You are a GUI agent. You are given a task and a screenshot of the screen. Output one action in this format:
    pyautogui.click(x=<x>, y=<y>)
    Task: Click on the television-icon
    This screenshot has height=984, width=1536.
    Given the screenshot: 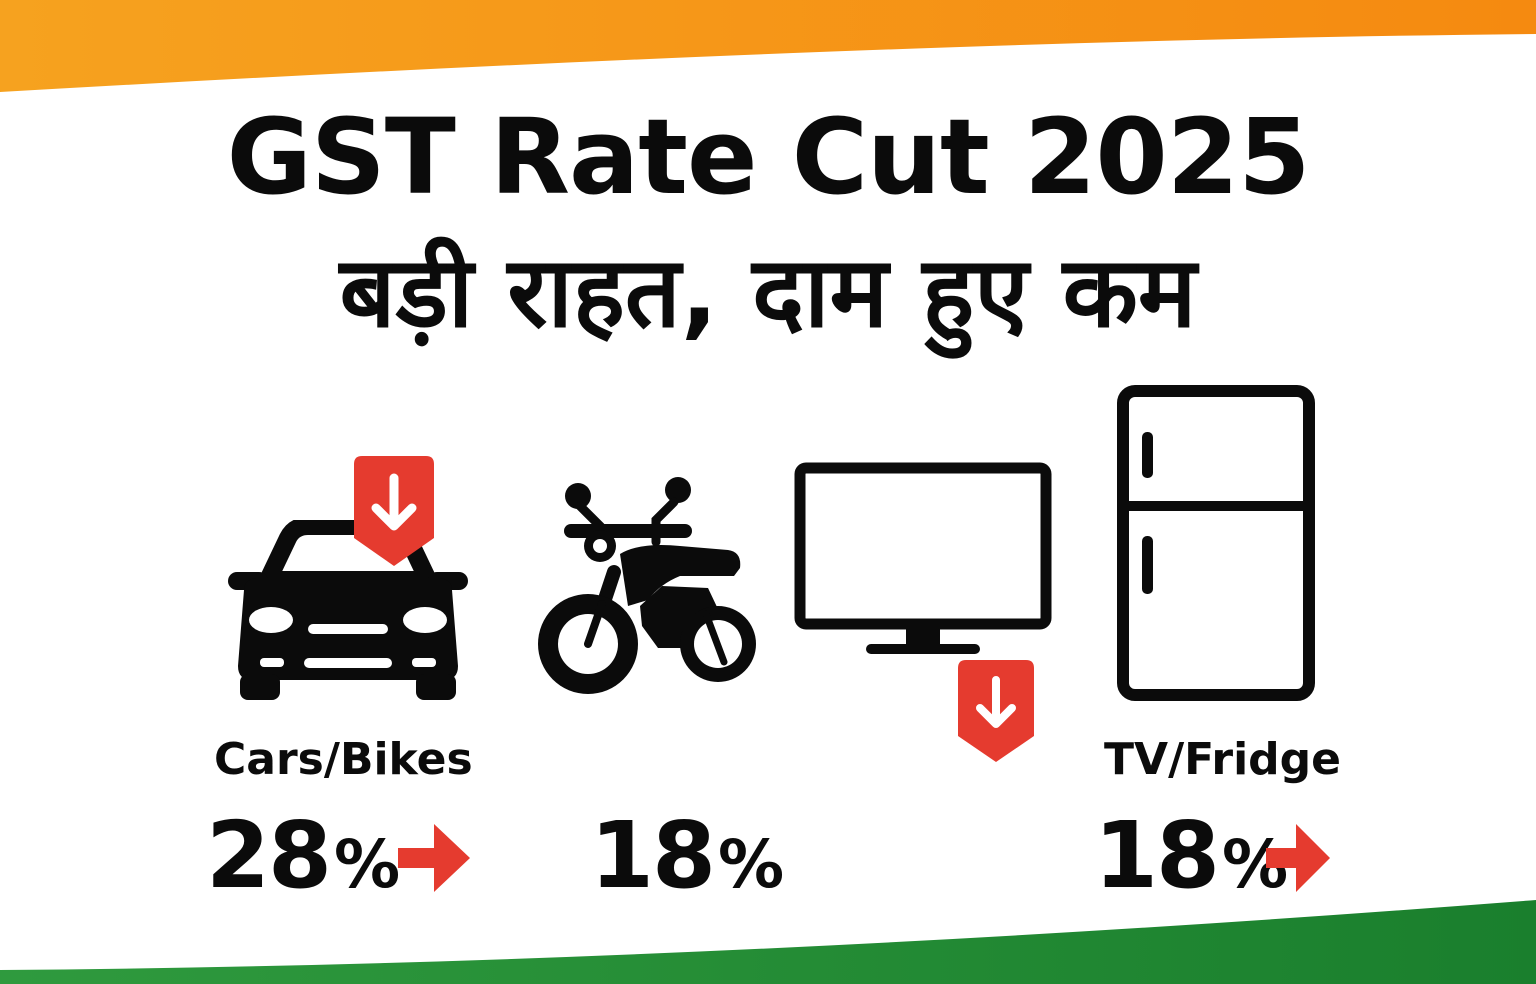 What is the action you would take?
    pyautogui.click(x=923, y=558)
    